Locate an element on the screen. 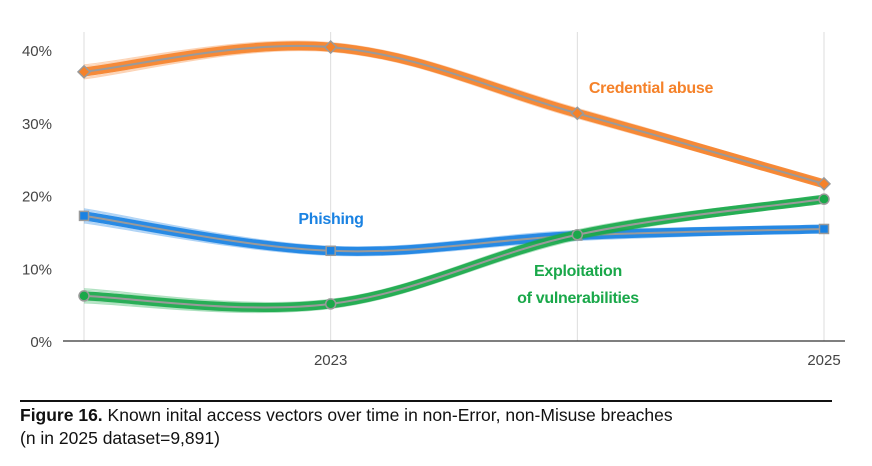 This screenshot has width=872, height=466. caption-line2: (n in 2025 dataset=9,891) is located at coordinates (120, 438).